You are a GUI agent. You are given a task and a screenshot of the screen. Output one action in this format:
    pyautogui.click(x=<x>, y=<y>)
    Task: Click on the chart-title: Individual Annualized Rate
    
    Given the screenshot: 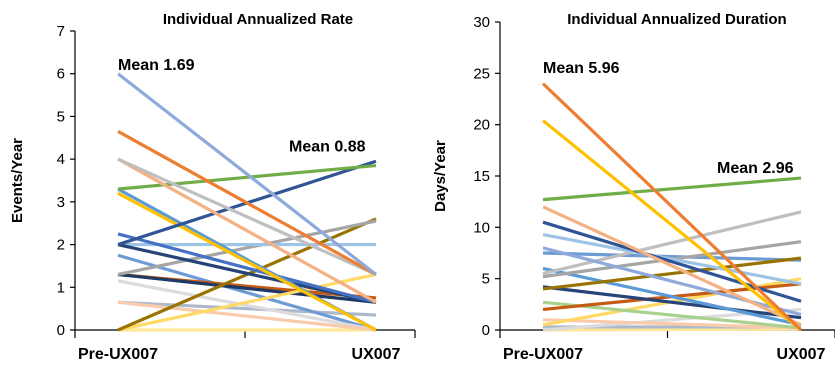 What is the action you would take?
    pyautogui.click(x=258, y=19)
    